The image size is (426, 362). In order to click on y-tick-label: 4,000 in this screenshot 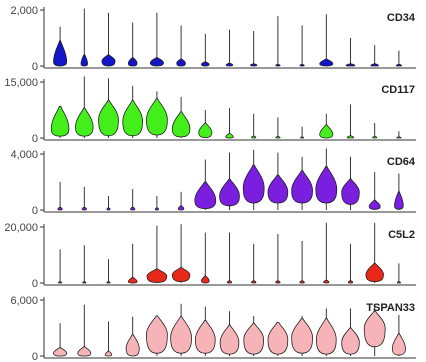, I will do `click(24, 155)`.